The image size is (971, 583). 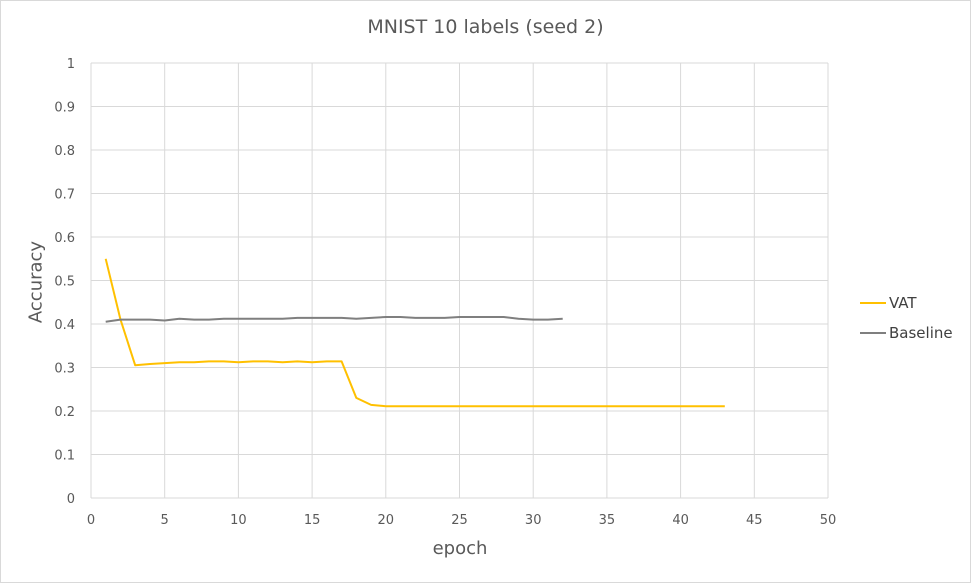 I want to click on legend-swatch-vat, so click(x=873, y=303).